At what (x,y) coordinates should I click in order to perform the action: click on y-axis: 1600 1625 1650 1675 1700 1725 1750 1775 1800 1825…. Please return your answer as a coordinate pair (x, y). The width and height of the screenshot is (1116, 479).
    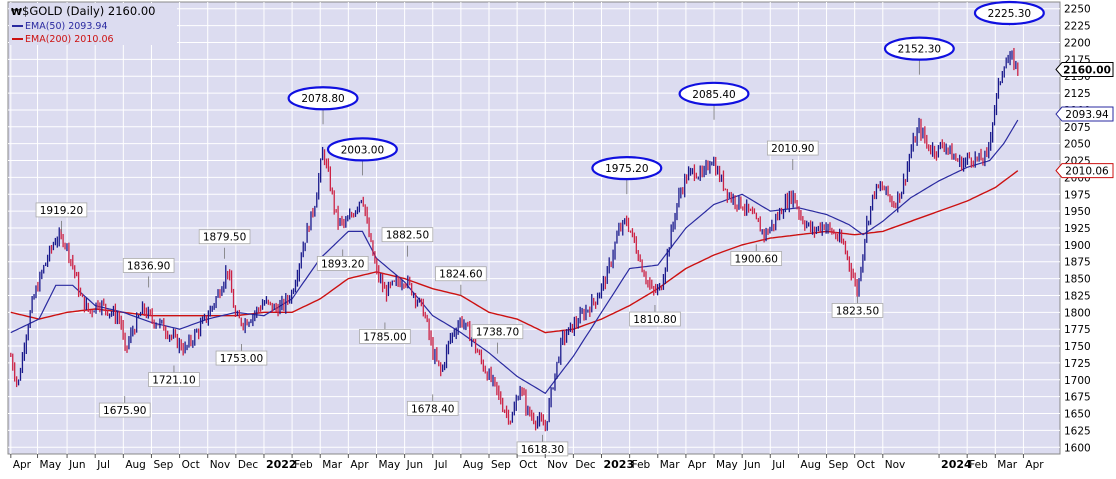
    Looking at the image, I should click on (1077, 229).